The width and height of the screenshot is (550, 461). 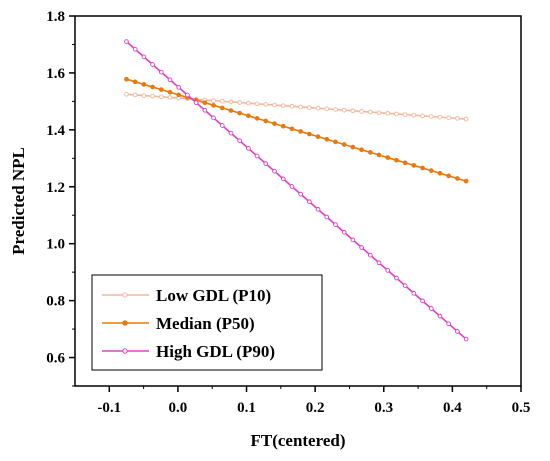 What do you see at coordinates (109, 408) in the screenshot?
I see `x-tick-label: -0.1` at bounding box center [109, 408].